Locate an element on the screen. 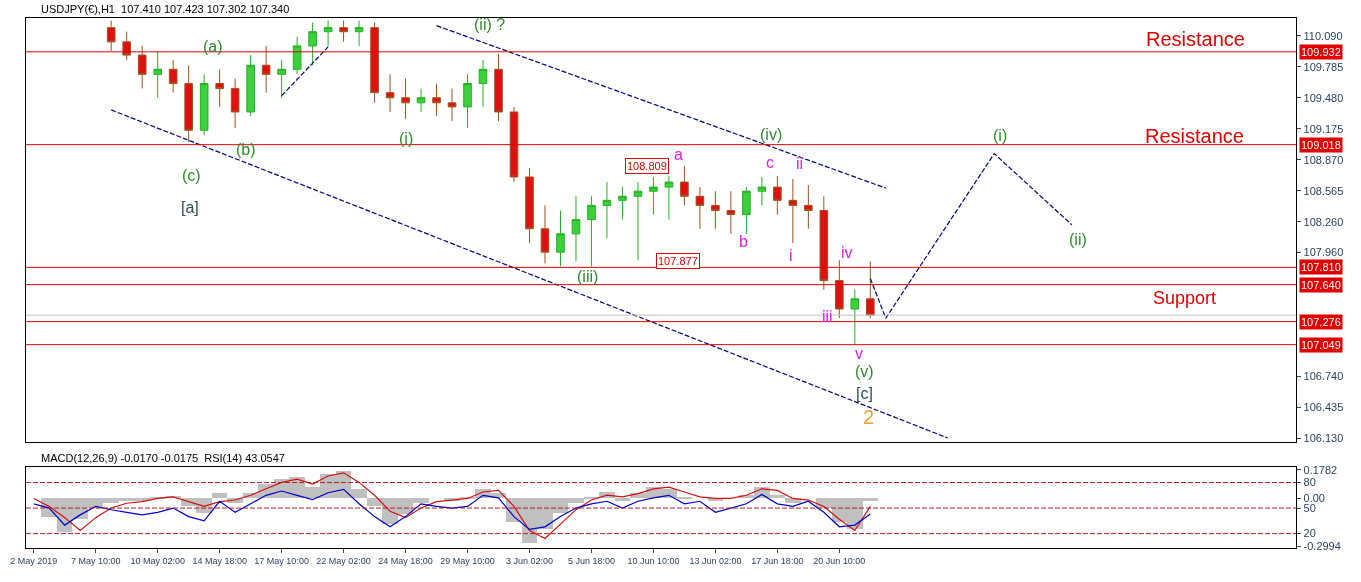 This screenshot has width=1361, height=582. annotation: 108.809 is located at coordinates (647, 166).